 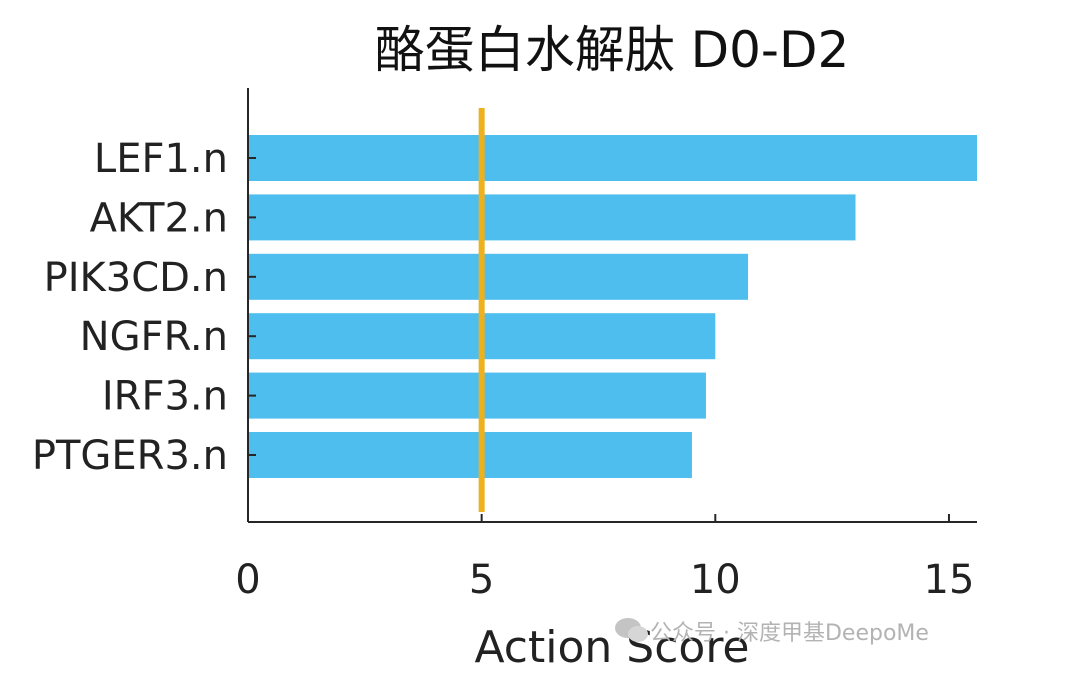 I want to click on x-tick-label: 15, so click(x=949, y=580).